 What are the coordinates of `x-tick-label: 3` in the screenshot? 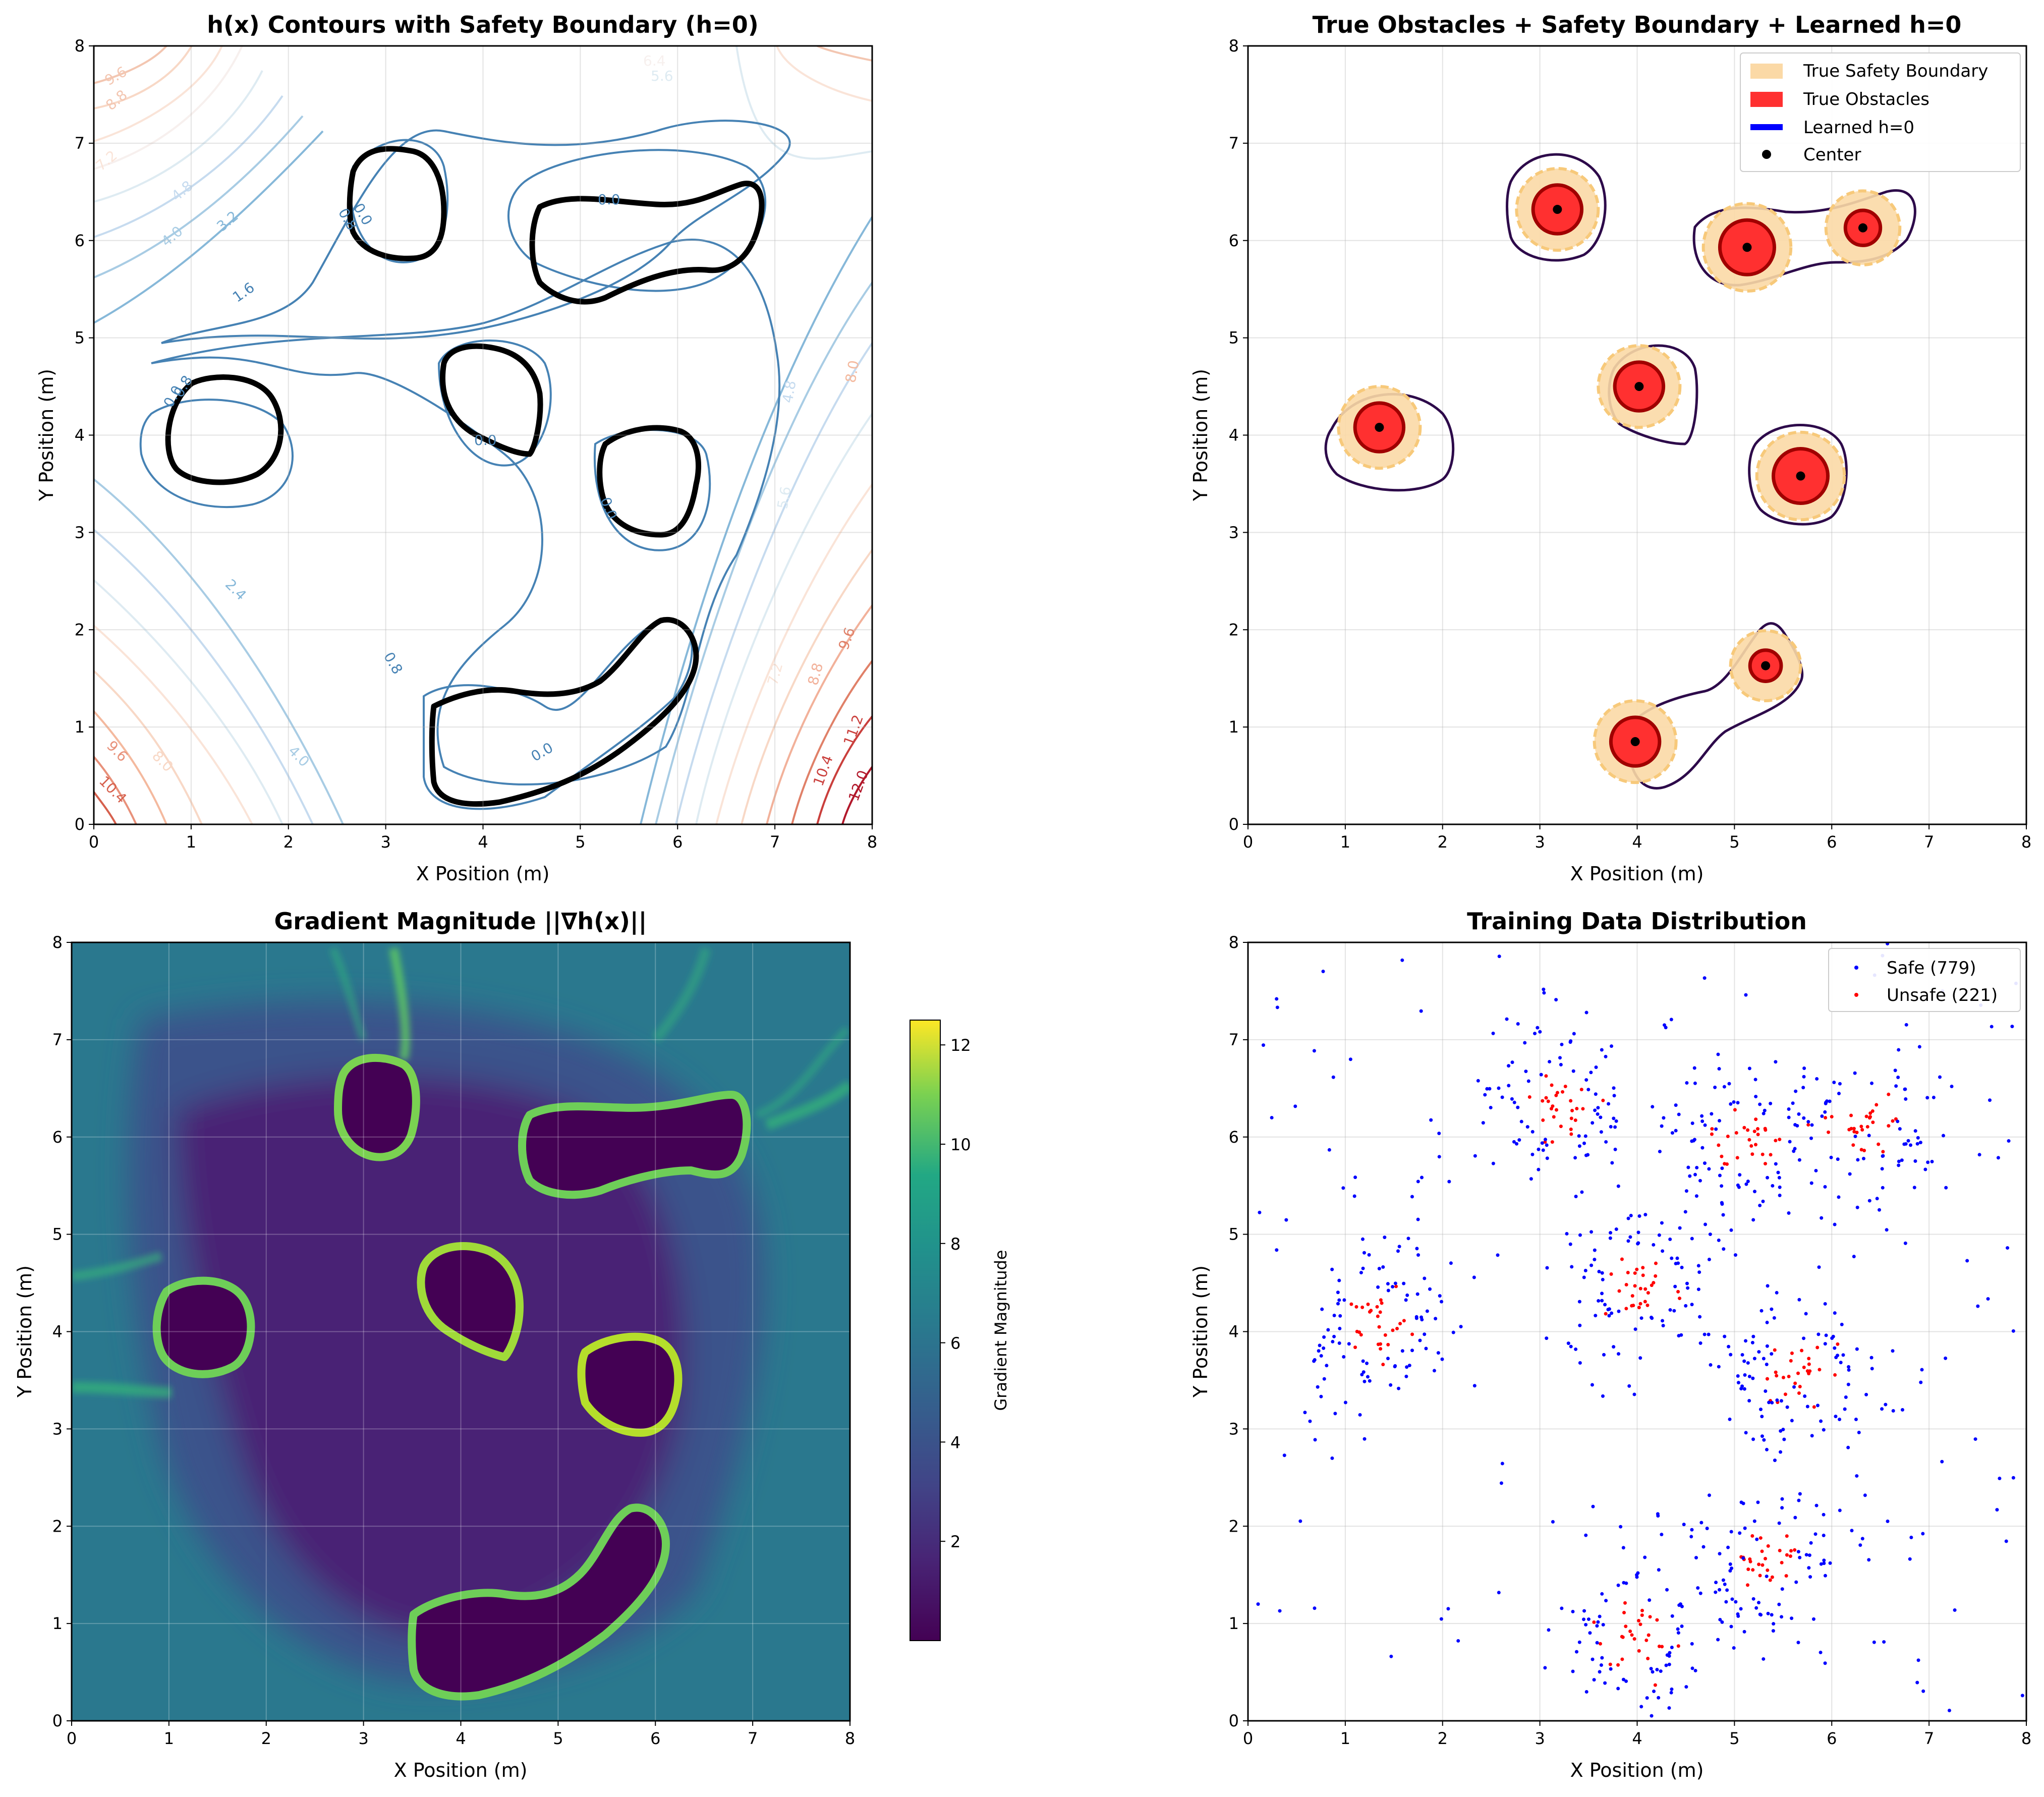 It's located at (363, 1738).